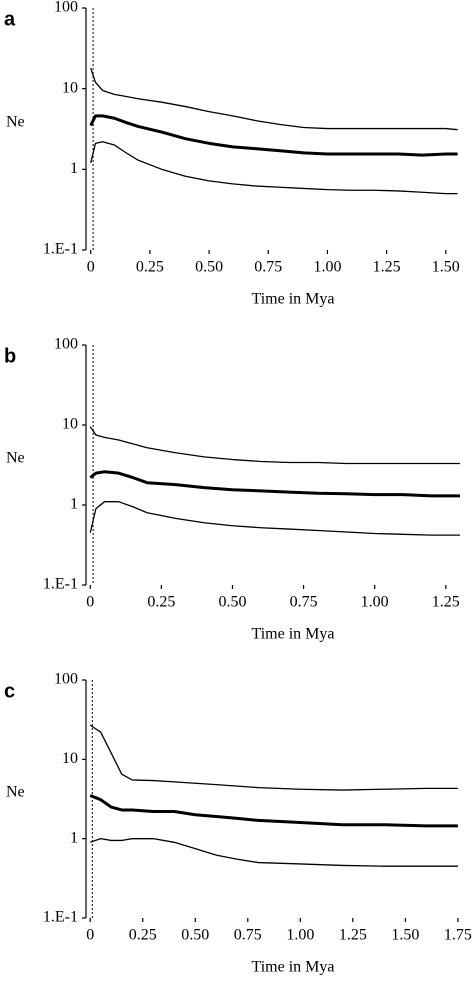  What do you see at coordinates (9, 691) in the screenshot?
I see `panel-label: c` at bounding box center [9, 691].